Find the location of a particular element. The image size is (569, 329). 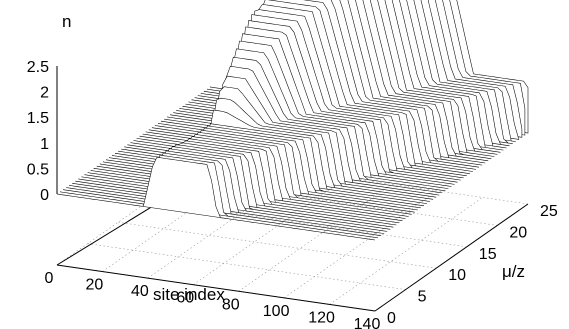

y-tick-label: 25 is located at coordinates (549, 211).